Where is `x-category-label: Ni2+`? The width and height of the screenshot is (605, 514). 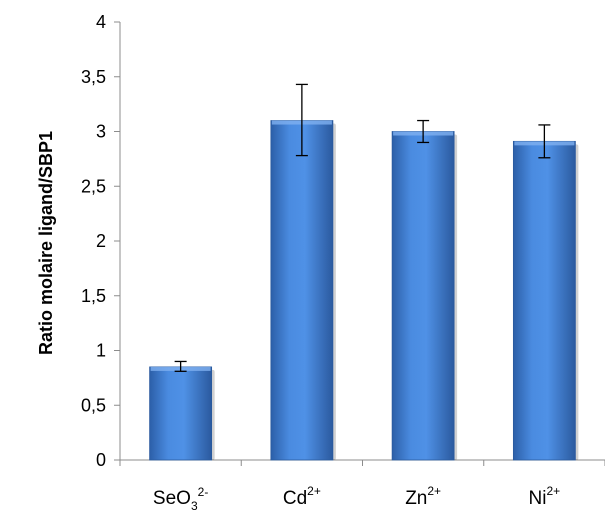 x-category-label: Ni2+ is located at coordinates (545, 496).